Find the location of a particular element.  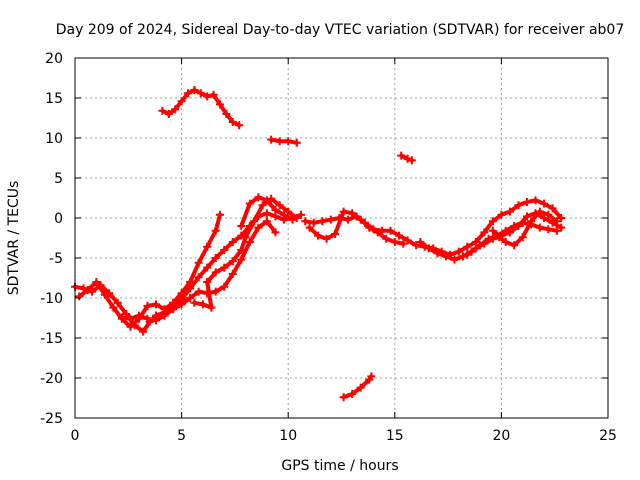

x-tick-label: 15 is located at coordinates (395, 436).